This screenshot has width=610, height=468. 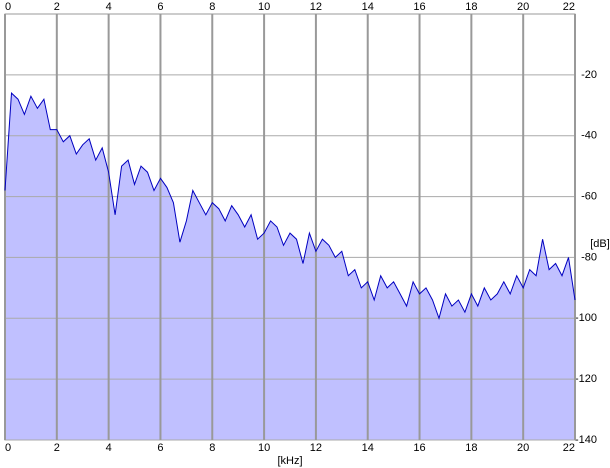 What do you see at coordinates (589, 196) in the screenshot?
I see `y-tick-label: -60` at bounding box center [589, 196].